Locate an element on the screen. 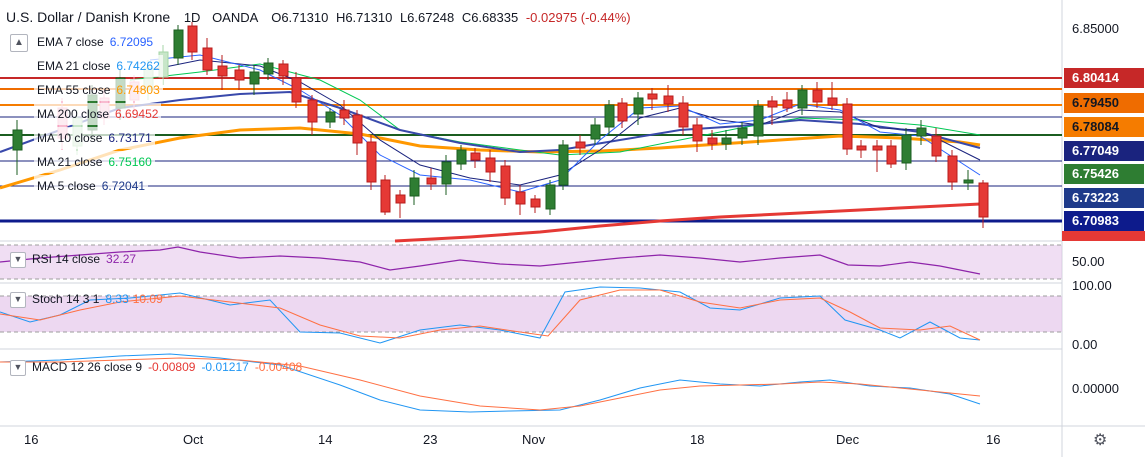 The width and height of the screenshot is (1145, 457). price-badge: 6.70983 is located at coordinates (1104, 221).